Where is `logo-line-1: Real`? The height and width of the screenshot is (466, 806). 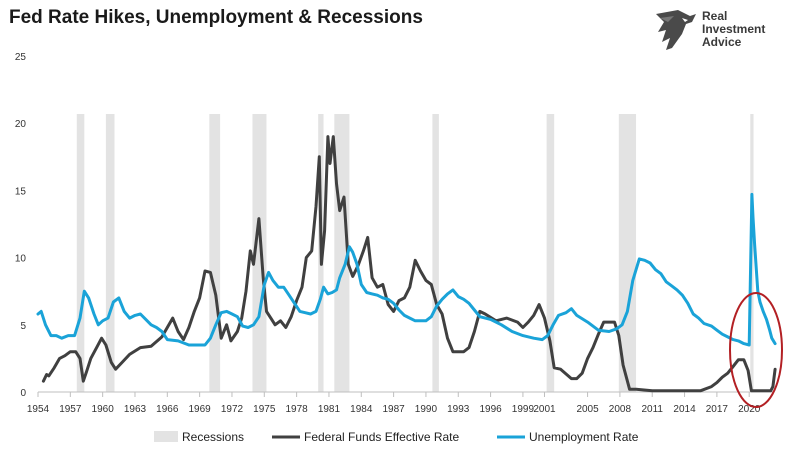
logo-line-1: Real is located at coordinates (715, 16).